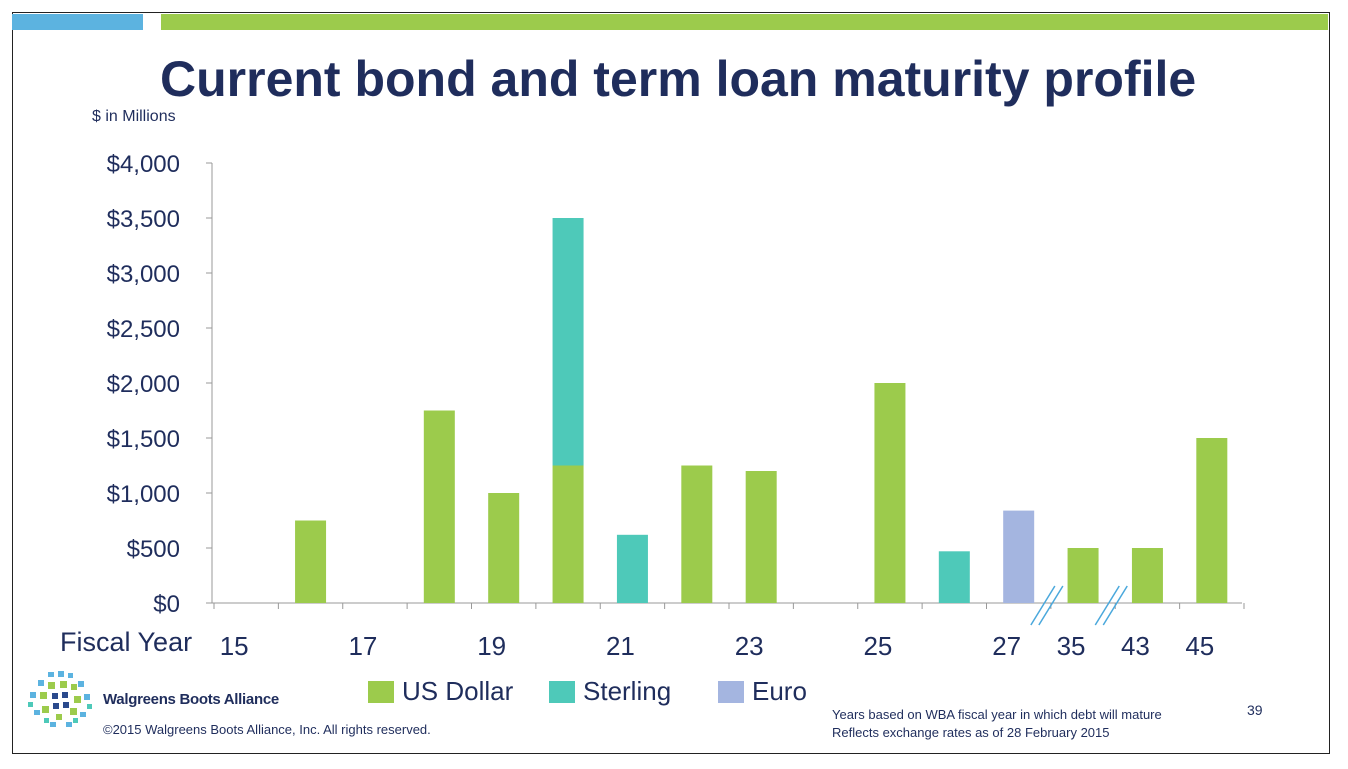 This screenshot has height=769, width=1348. What do you see at coordinates (744, 22) in the screenshot?
I see `header-accent-green` at bounding box center [744, 22].